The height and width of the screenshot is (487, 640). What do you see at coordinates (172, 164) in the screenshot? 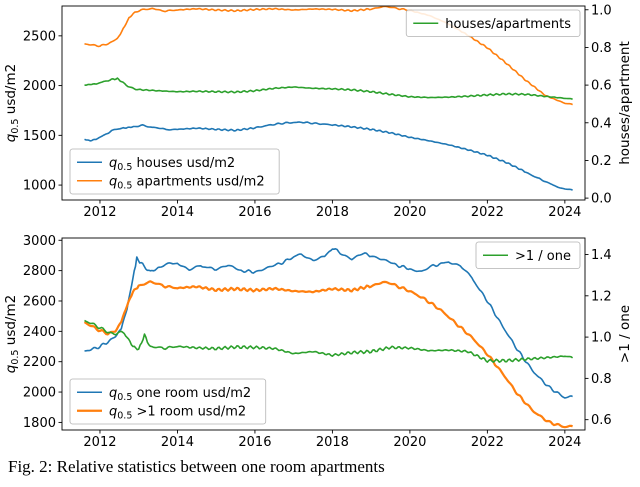
I see `legend-label: q0.5 houses usd/m2` at bounding box center [172, 164].